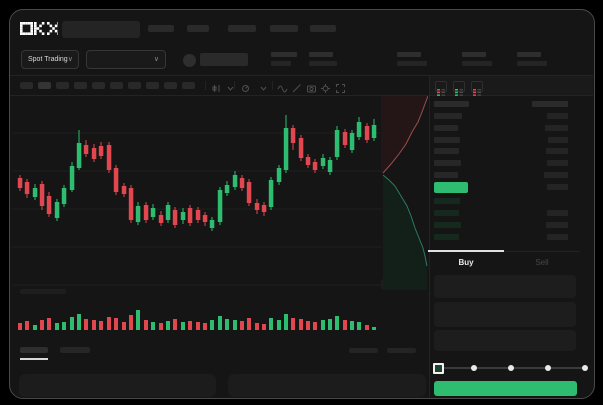 Image resolution: width=603 pixels, height=405 pixels. Describe the element at coordinates (50, 59) in the screenshot. I see `market-type-dropdown: Spot Trading ∨` at that location.